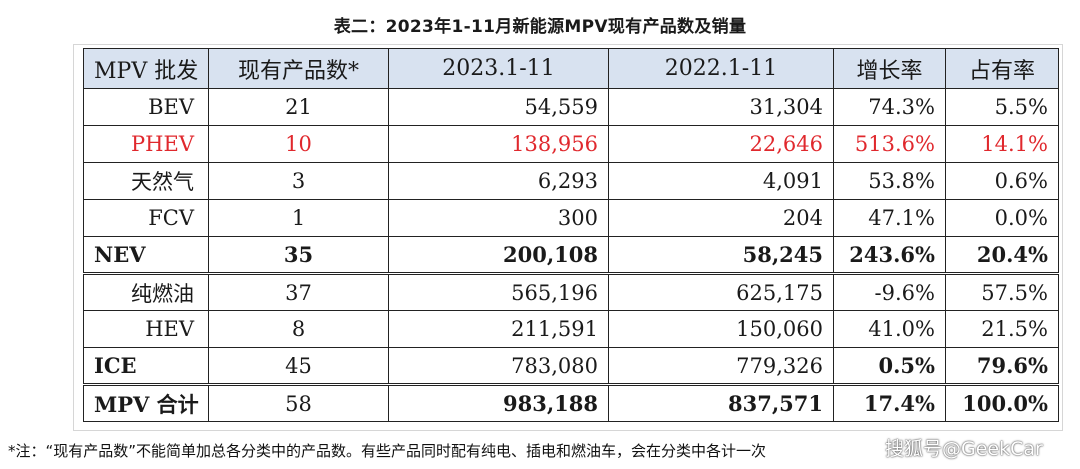 The image size is (1080, 469). Describe the element at coordinates (889, 181) in the screenshot. I see `cell-growth: 53.8%` at that location.